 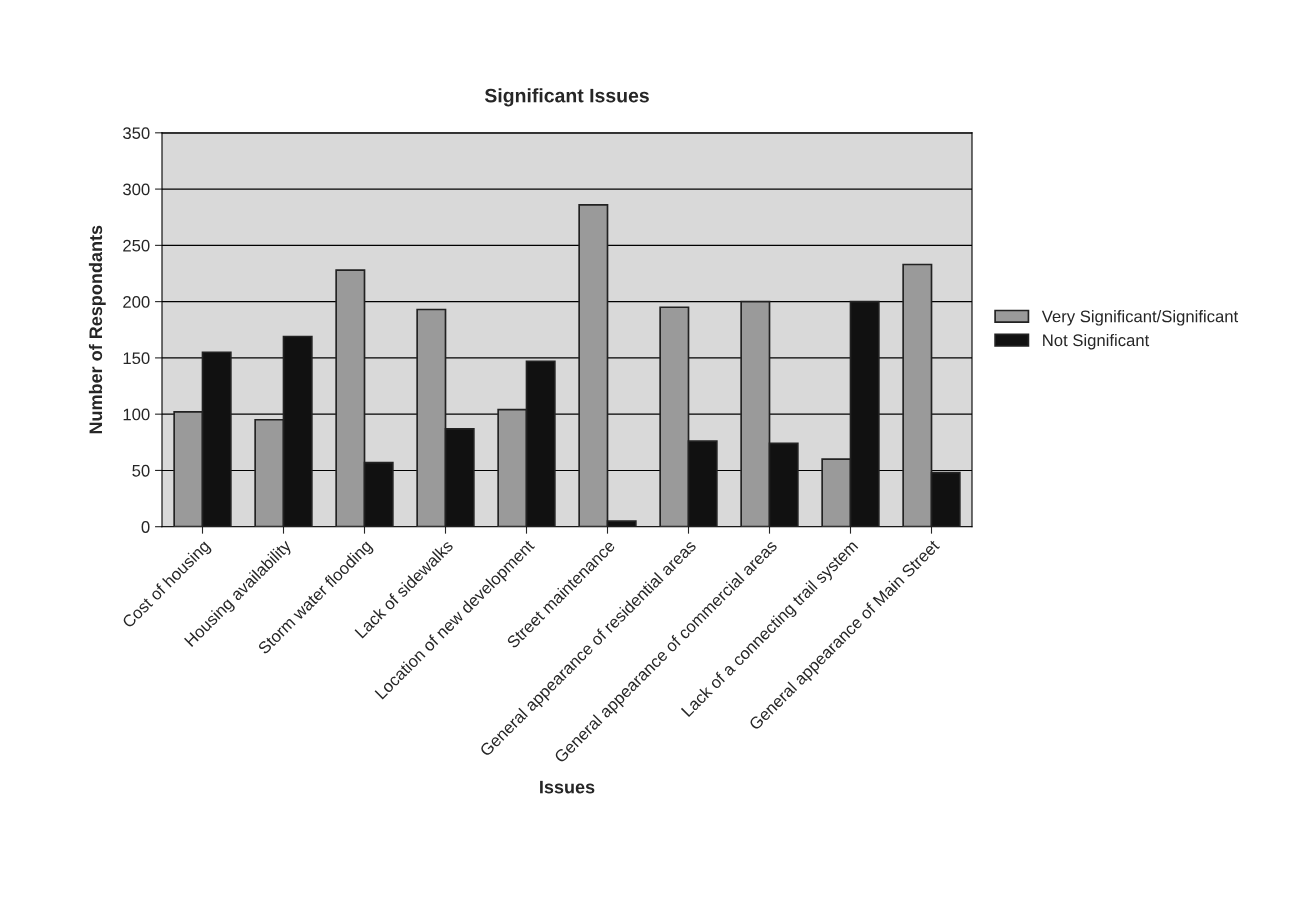 I want to click on y-tick-label: 300, so click(x=136, y=189).